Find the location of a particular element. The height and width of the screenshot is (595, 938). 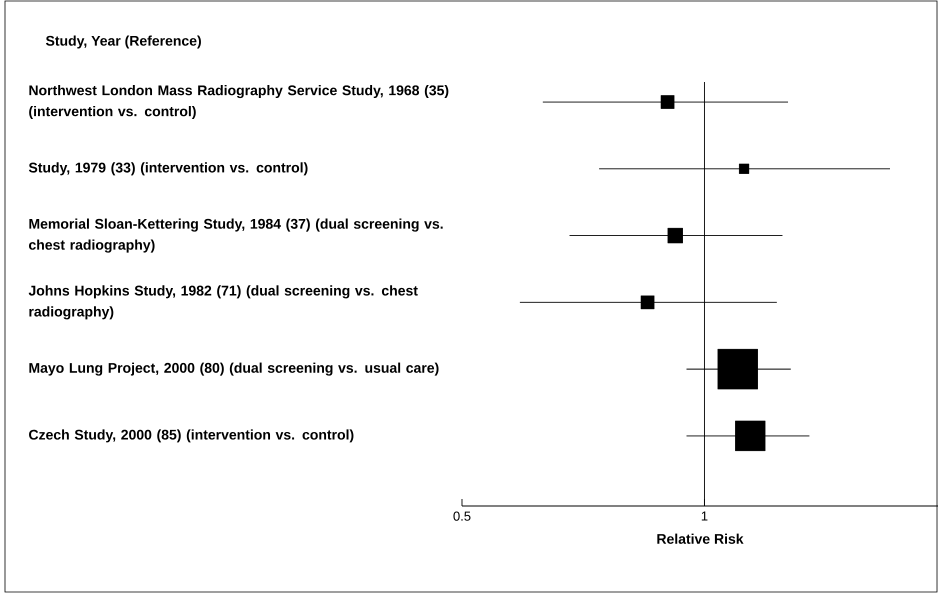

y-tick-label: Memorial Sloan-Kettering Study, 1984 (37) (dual screening vs. chest radiography) is located at coordinates (236, 235).